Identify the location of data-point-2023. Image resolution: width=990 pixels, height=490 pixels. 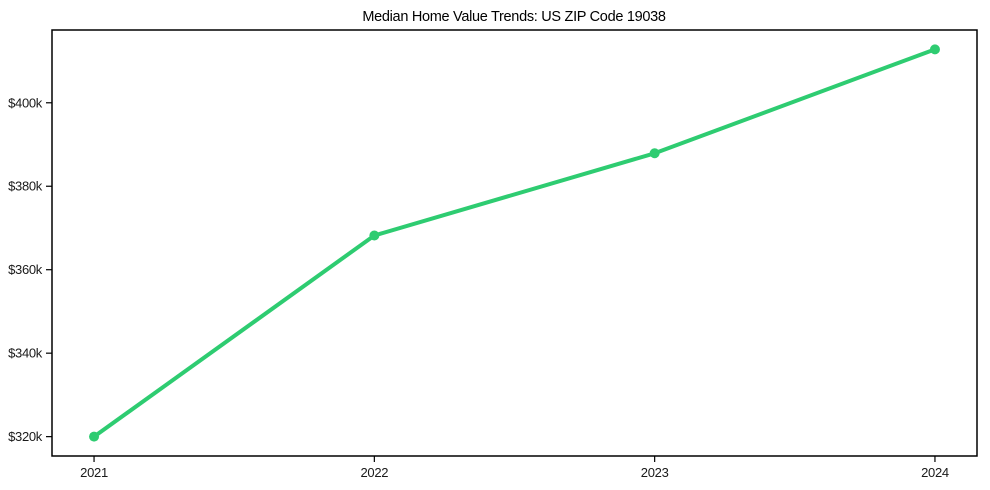
(654, 153).